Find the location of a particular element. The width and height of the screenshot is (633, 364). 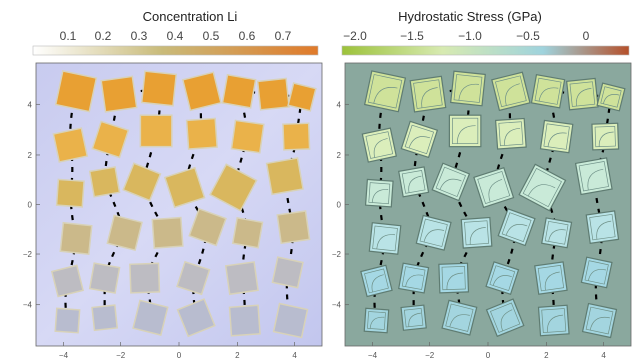

y-tick-label: −4 is located at coordinates (28, 305).